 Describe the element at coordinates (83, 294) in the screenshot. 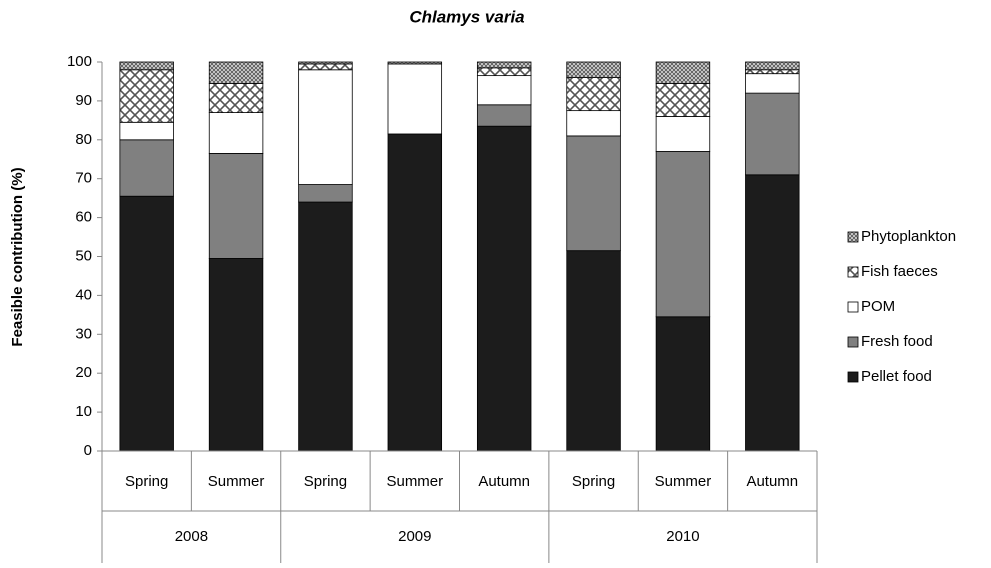

I see `y-tick-label: 40` at that location.